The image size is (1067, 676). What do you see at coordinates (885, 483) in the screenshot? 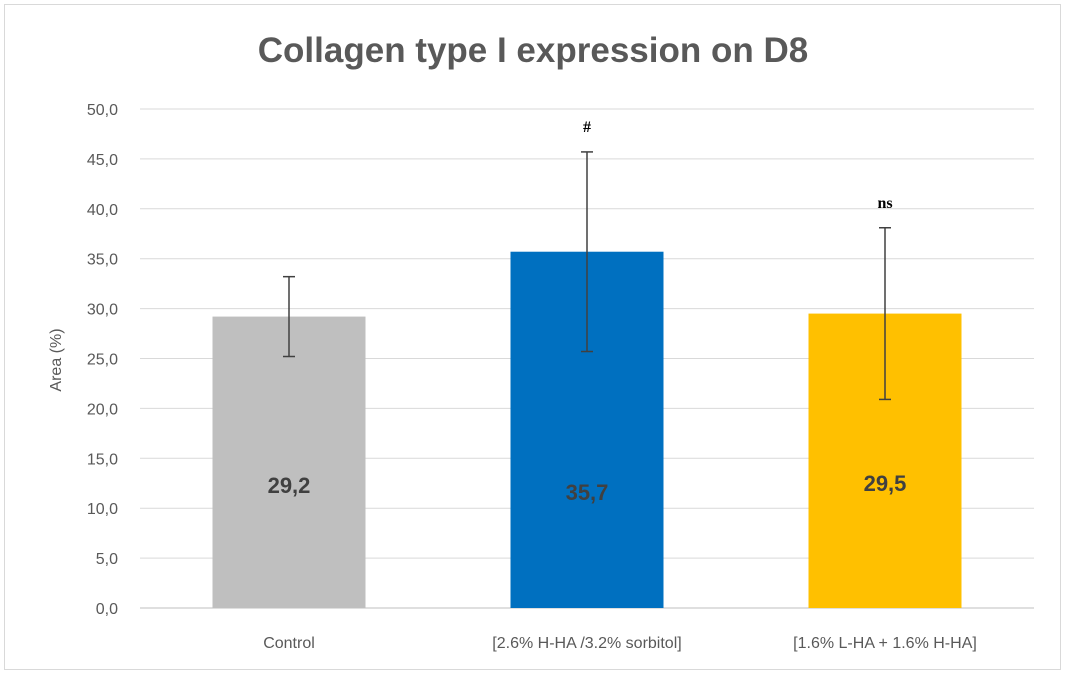
I see `value-label: 29,5` at bounding box center [885, 483].